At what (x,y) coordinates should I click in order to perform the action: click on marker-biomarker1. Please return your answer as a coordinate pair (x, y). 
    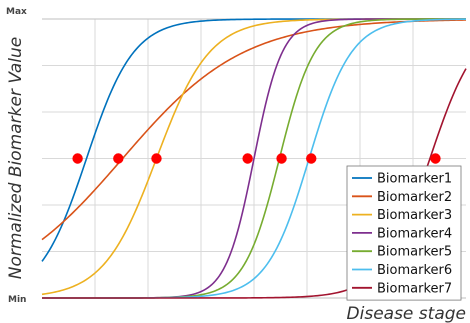
    Looking at the image, I should click on (77, 158).